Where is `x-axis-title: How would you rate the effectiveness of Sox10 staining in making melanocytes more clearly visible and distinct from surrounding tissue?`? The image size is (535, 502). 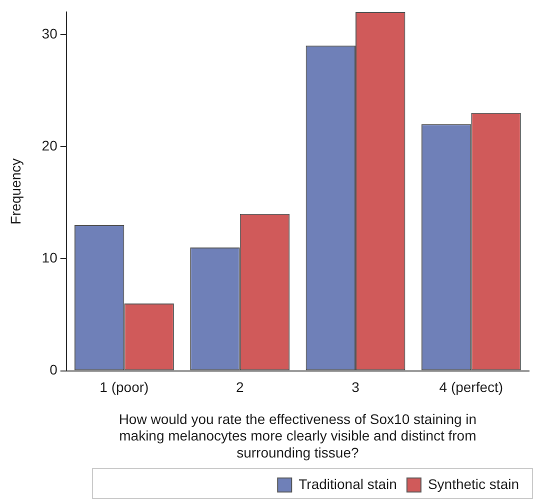
x-axis-title: How would you rate the effectiveness of Sox10 staining in making melanocytes more clearly visible and distinct from surrounding tissue? is located at coordinates (297, 435).